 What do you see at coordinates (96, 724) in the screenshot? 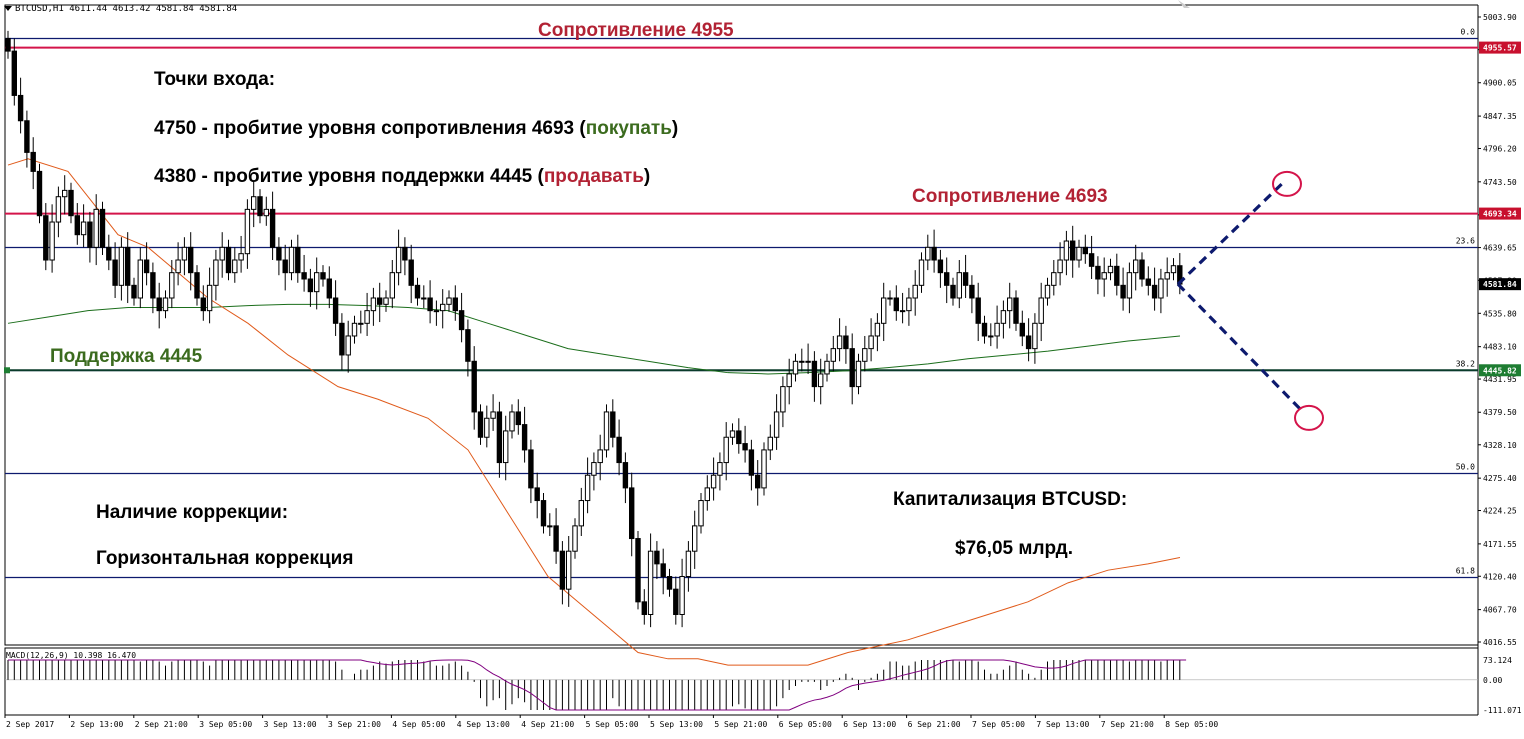
I see `time-tick-label: 2 Sep 13:00` at bounding box center [96, 724].